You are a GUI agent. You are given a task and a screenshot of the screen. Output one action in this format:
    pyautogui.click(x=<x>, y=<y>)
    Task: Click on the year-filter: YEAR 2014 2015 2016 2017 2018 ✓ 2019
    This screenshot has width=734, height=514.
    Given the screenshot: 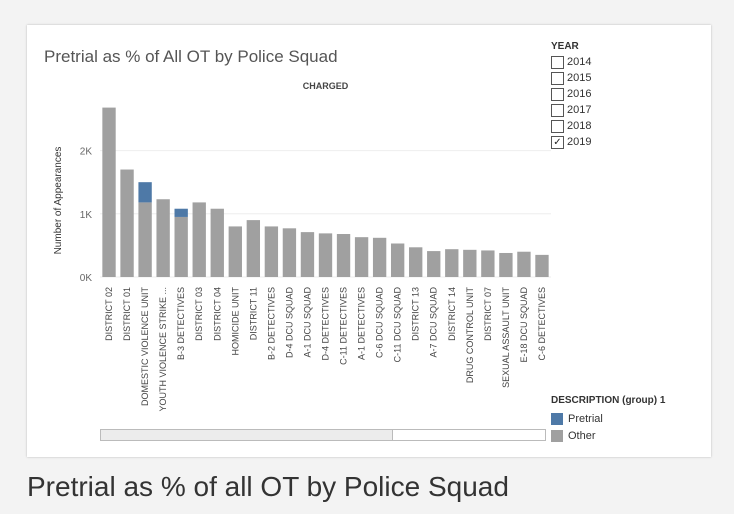 What is the action you would take?
    pyautogui.click(x=571, y=95)
    